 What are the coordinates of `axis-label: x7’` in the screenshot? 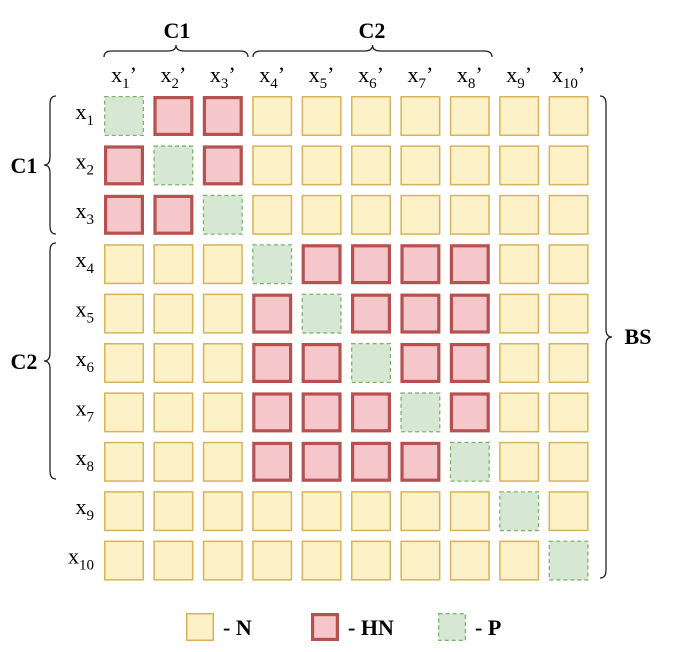 It's located at (420, 77).